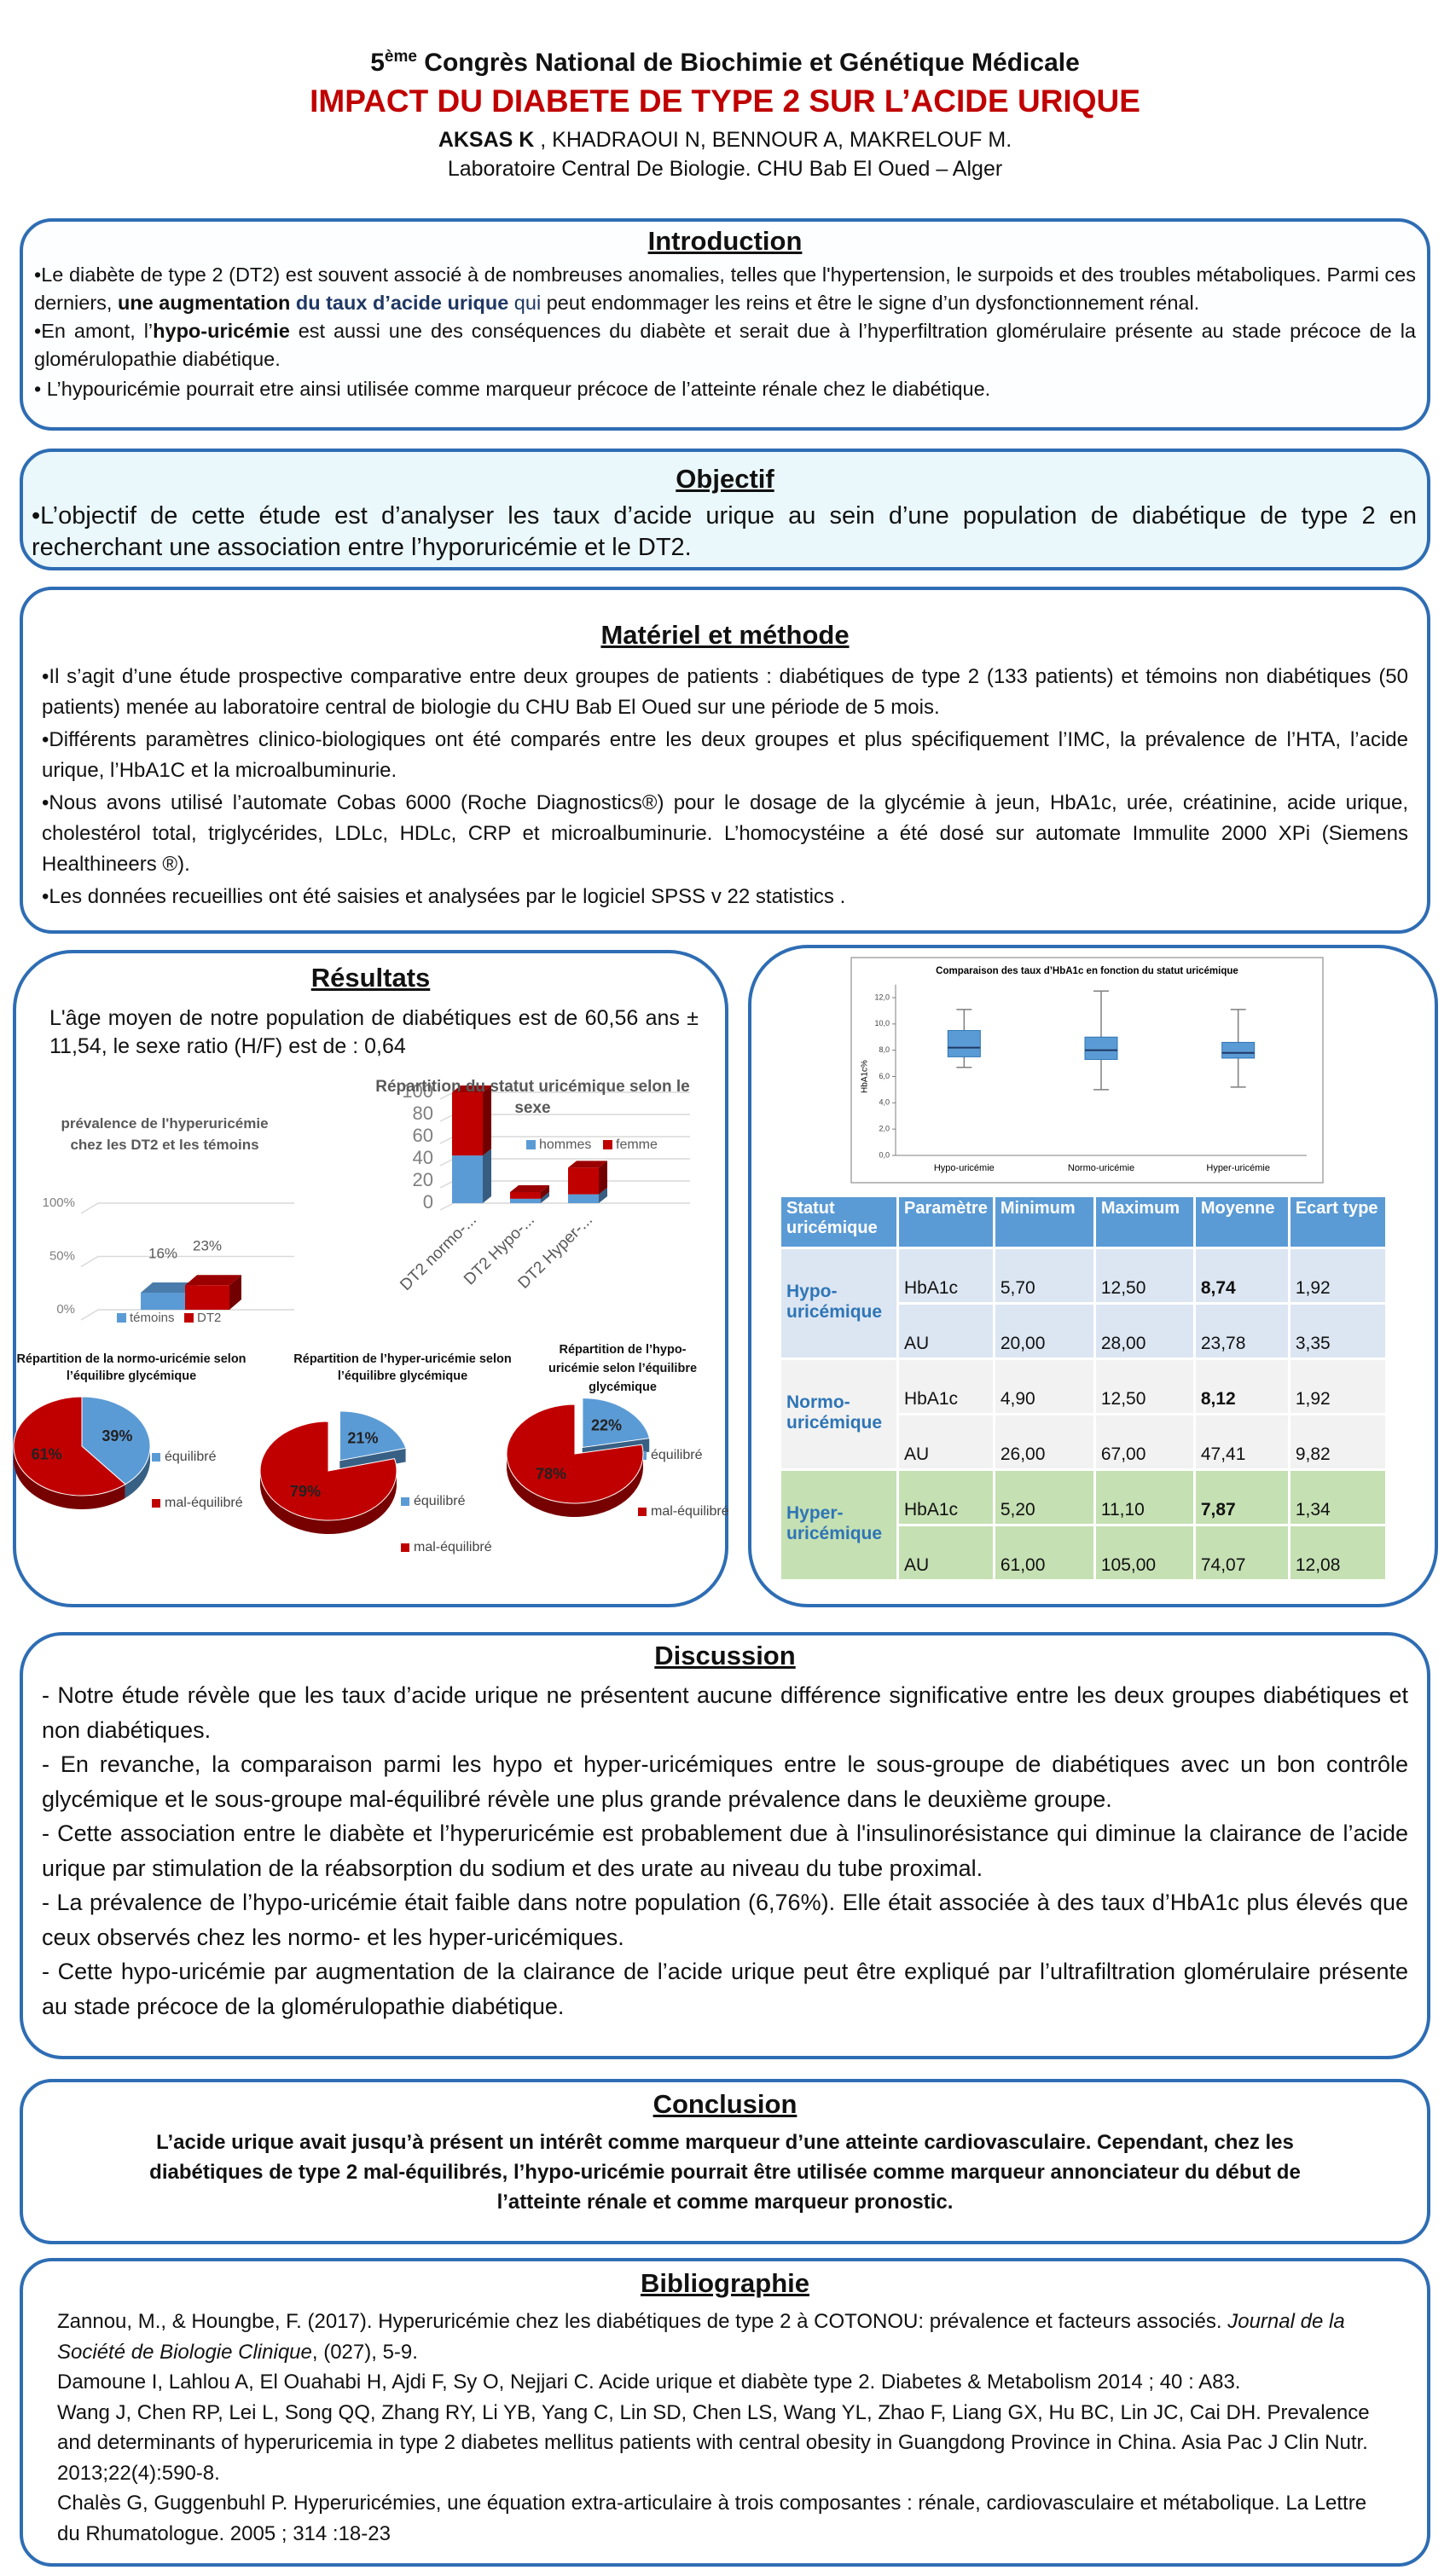 The height and width of the screenshot is (2576, 1450). I want to click on congress-number: 5, so click(377, 63).